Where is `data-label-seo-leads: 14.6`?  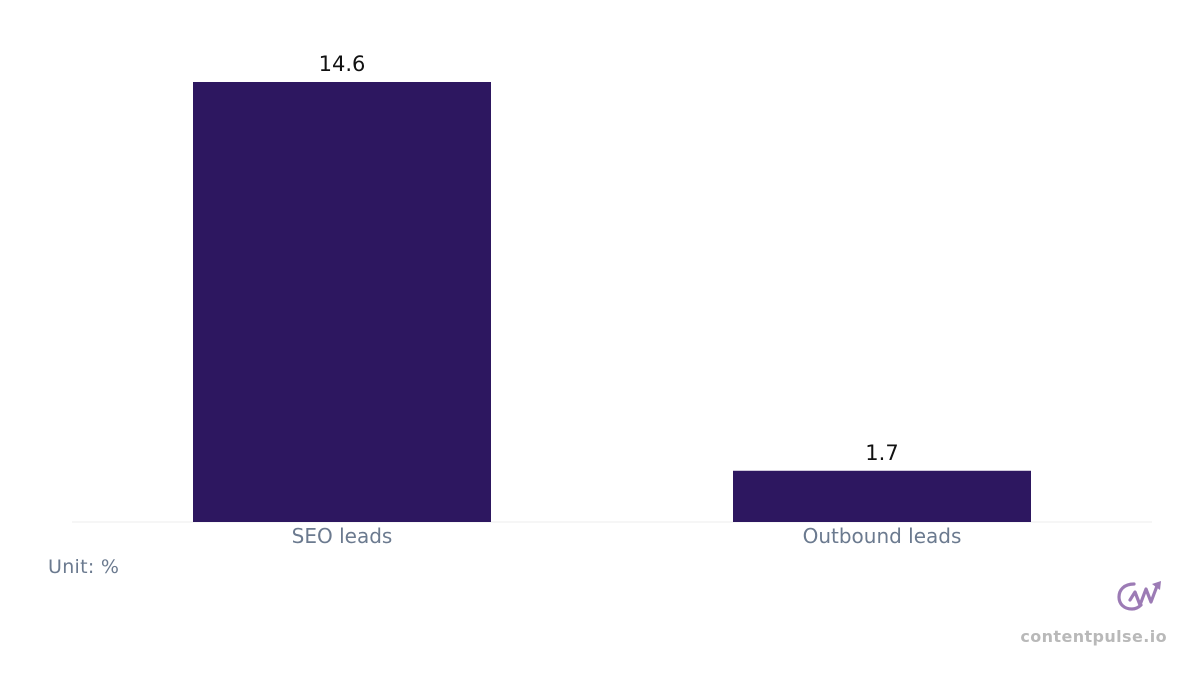
data-label-seo-leads: 14.6 is located at coordinates (342, 64).